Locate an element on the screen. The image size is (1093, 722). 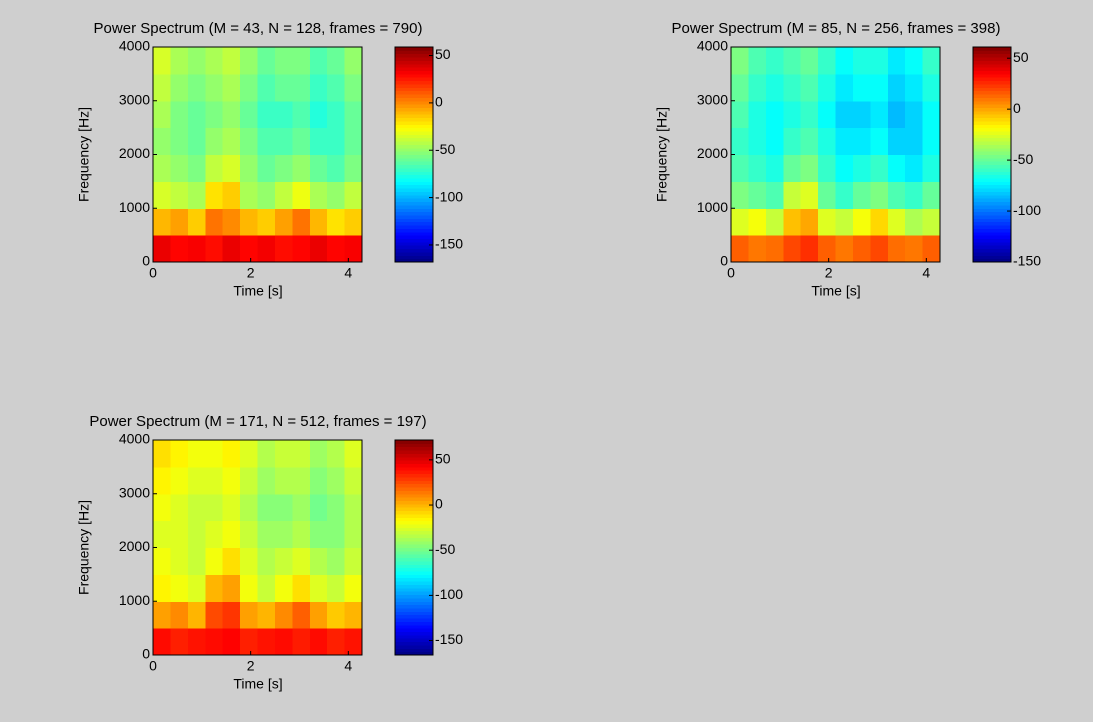
colorbar-frame is located at coordinates (992, 154).